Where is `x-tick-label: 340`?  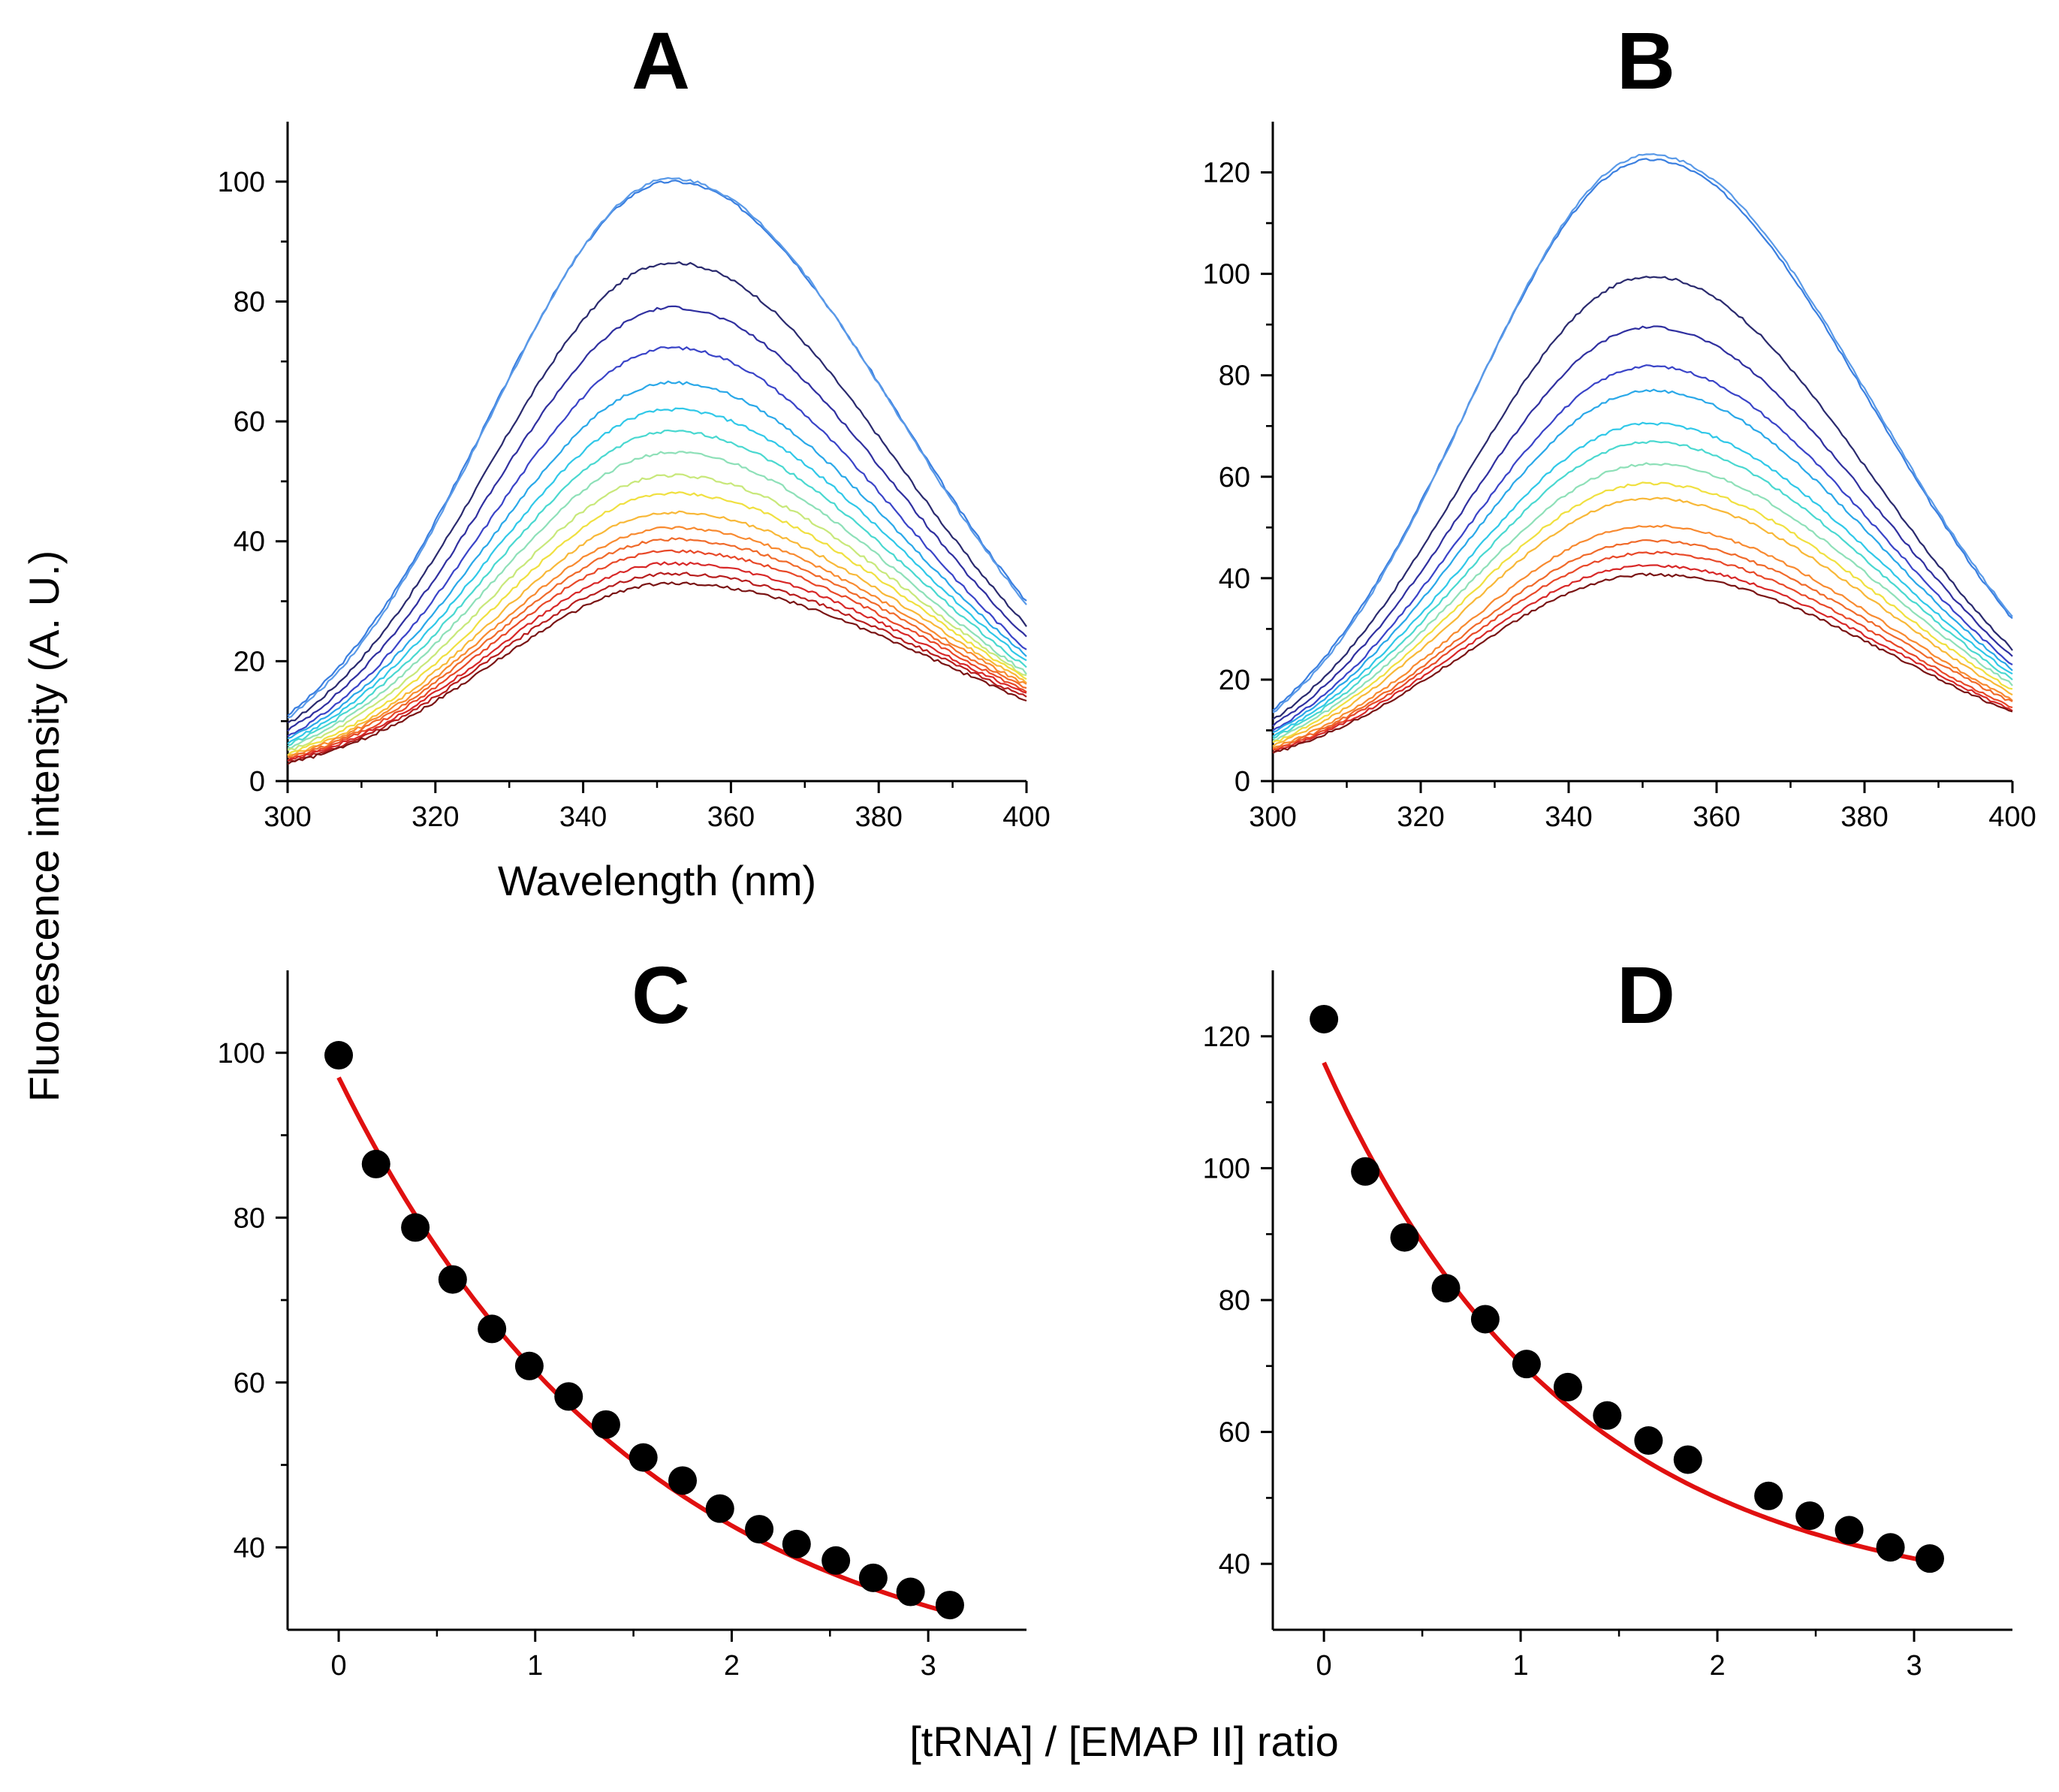 x-tick-label: 340 is located at coordinates (1569, 817).